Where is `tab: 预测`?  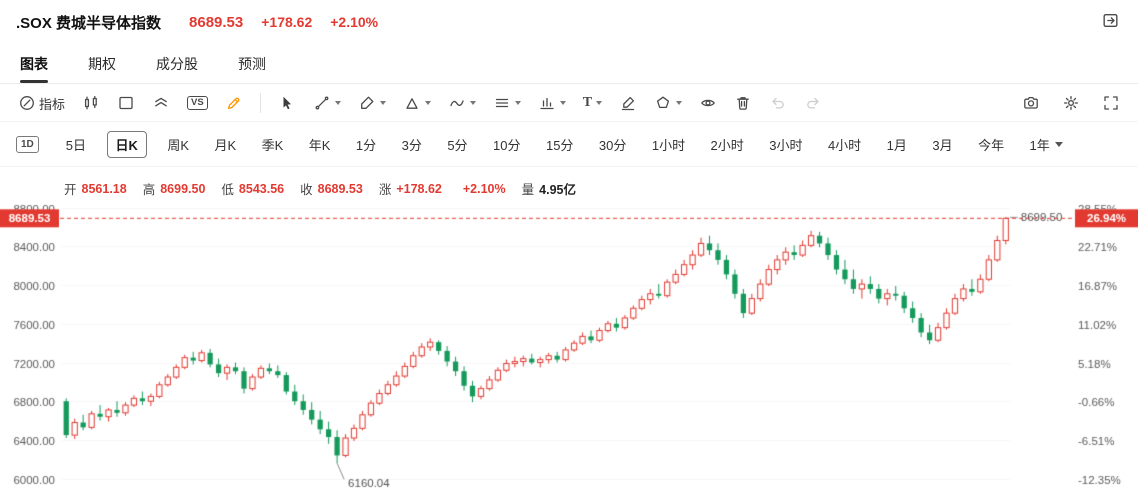 tab: 预测 is located at coordinates (252, 63).